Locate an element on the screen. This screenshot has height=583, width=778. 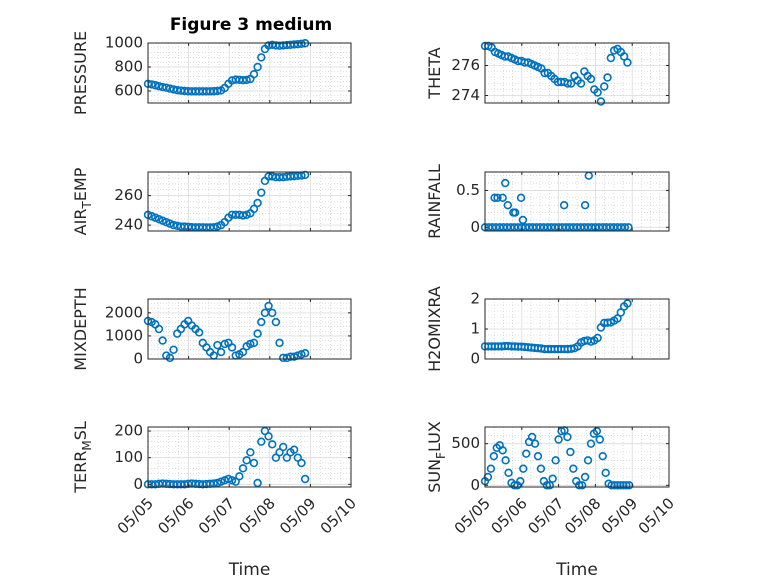
y-axis-label: RAINFALL is located at coordinates (434, 201).